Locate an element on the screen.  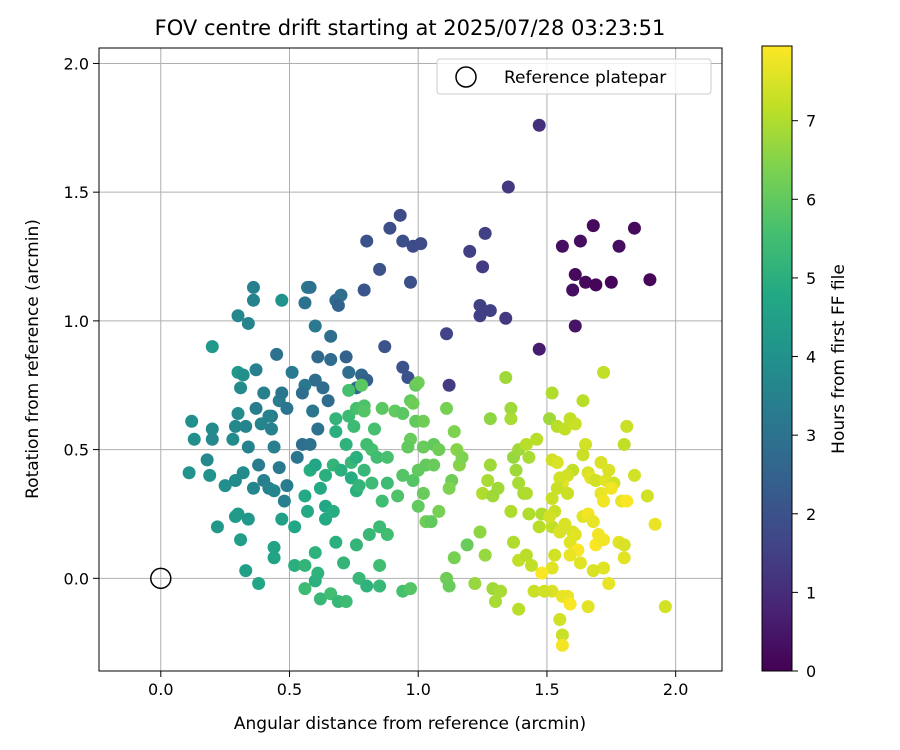
colorbar-tick-label: 6 is located at coordinates (811, 199).